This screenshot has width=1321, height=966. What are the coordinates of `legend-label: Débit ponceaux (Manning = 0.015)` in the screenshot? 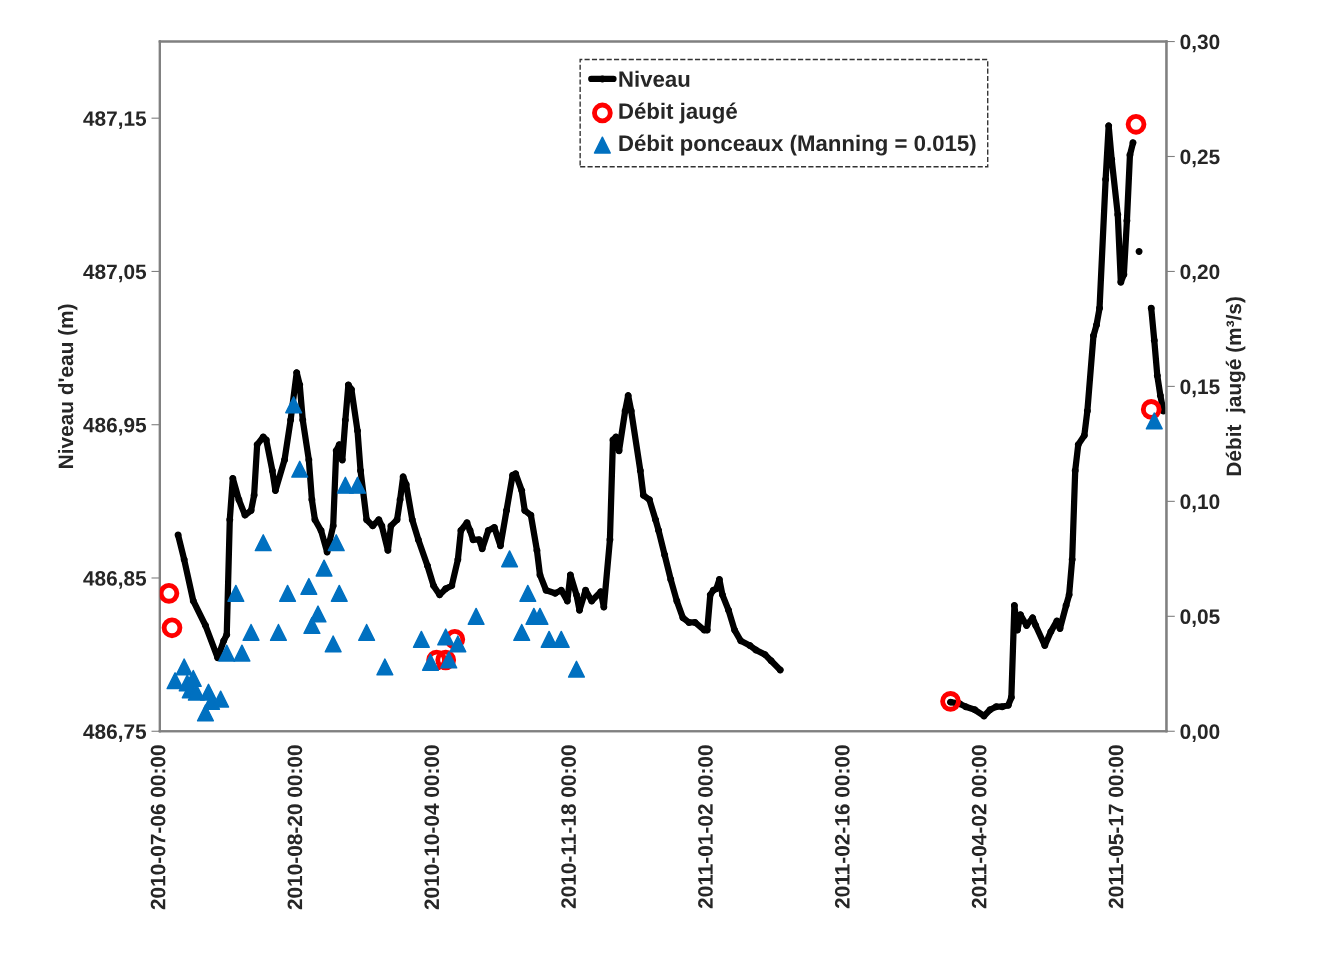 It's located at (797, 145).